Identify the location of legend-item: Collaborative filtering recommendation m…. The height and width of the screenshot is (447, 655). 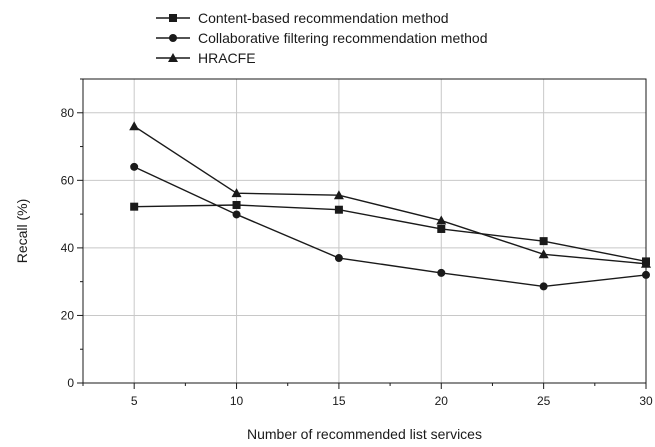
(321, 38).